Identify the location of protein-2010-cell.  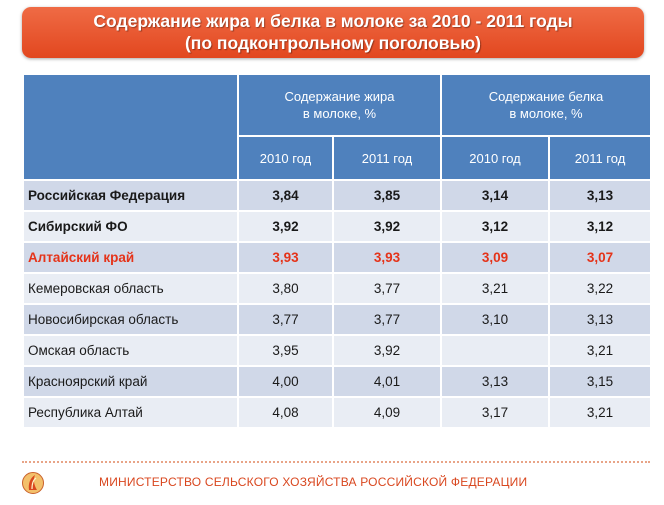
(495, 350).